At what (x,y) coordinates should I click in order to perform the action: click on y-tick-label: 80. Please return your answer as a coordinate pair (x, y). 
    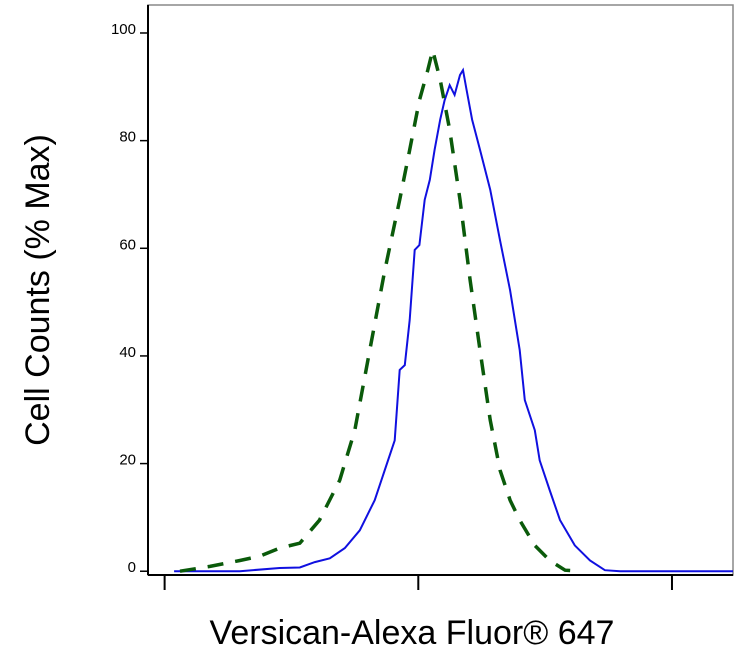
    Looking at the image, I should click on (127, 137).